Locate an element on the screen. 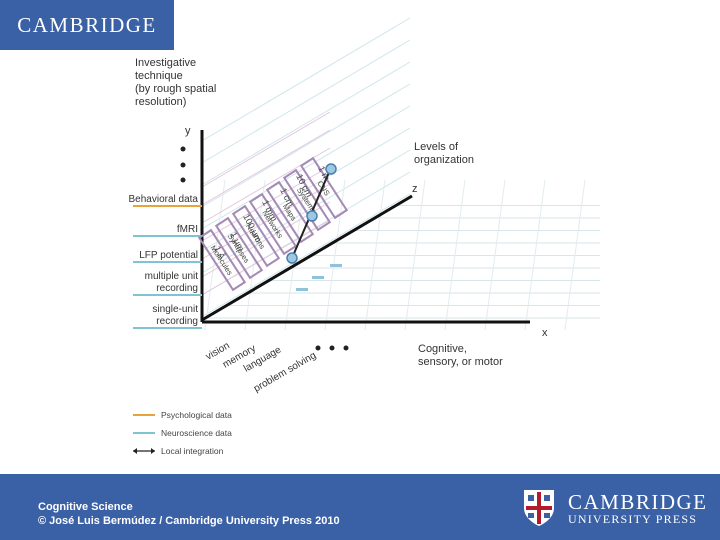 Image resolution: width=720 pixels, height=540 pixels. technique-label: LFP potential is located at coordinates (168, 255).